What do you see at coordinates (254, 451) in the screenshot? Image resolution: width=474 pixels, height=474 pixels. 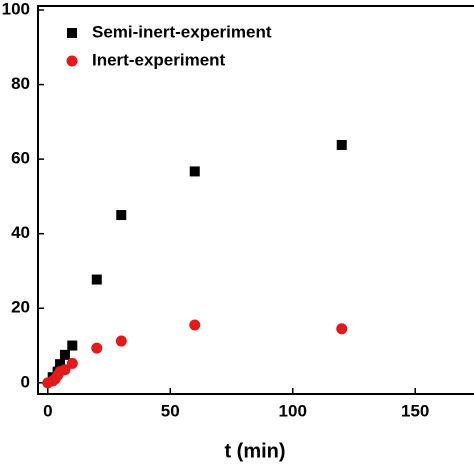 I see `x-axis-title: t (min)` at bounding box center [254, 451].